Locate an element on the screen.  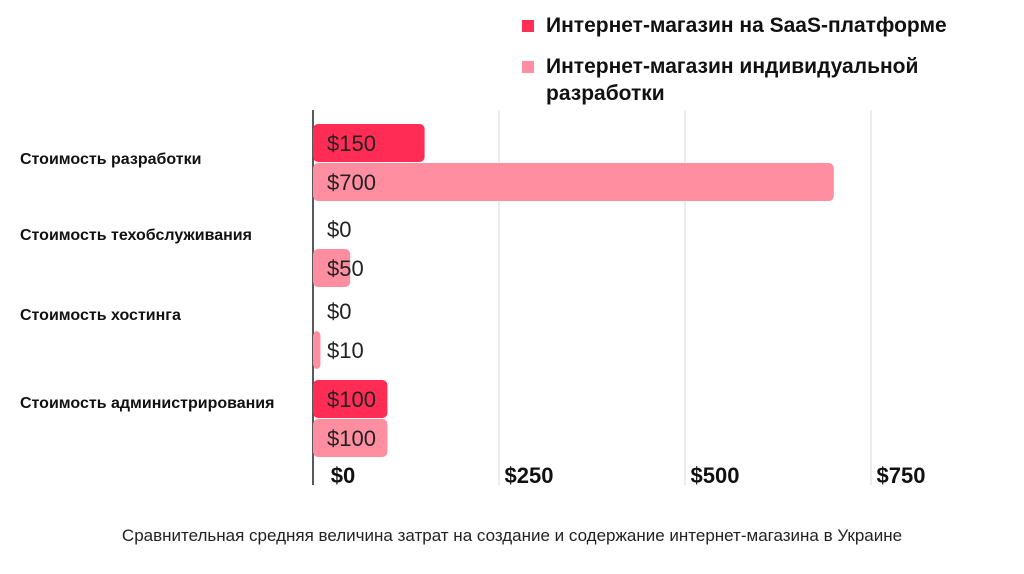
x-tick-label: $500 is located at coordinates (715, 475).